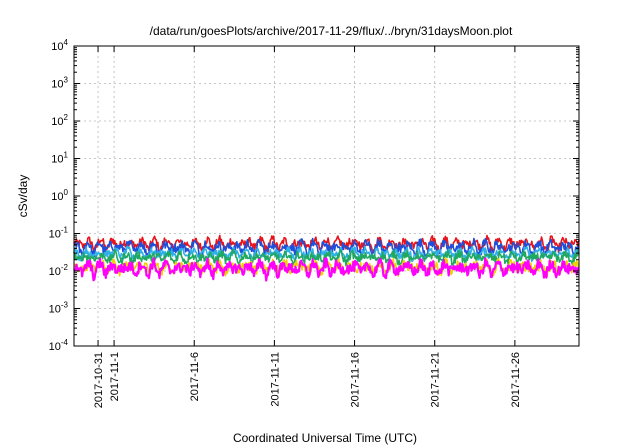 The image size is (640, 448). Describe the element at coordinates (59, 45) in the screenshot. I see `y-tick-label: 10⁴` at that location.